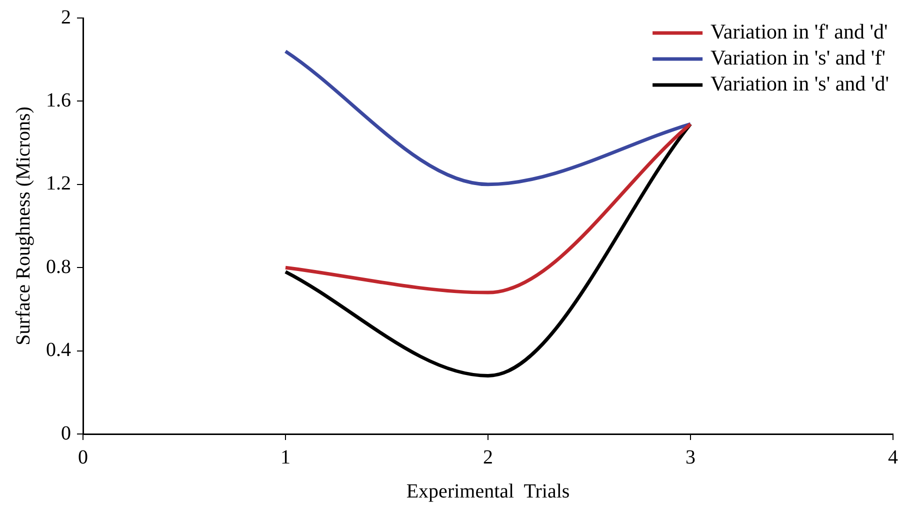  What do you see at coordinates (58, 183) in the screenshot?
I see `y-tick-label: 1.2` at bounding box center [58, 183].